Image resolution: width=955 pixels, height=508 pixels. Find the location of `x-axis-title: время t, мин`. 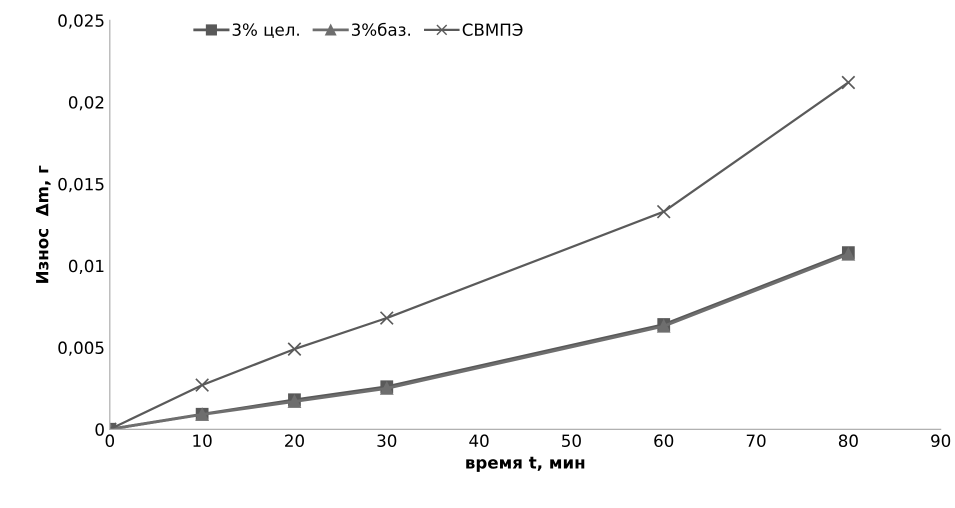

x-axis-title: время t, мин is located at coordinates (525, 464).